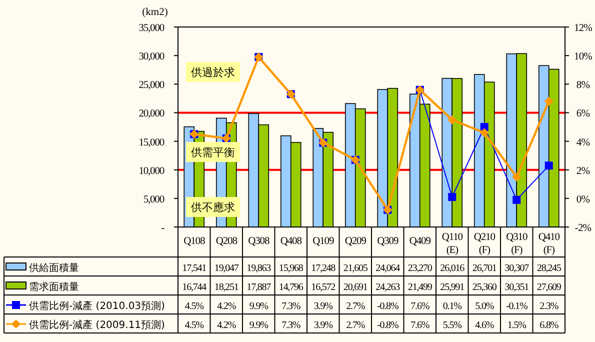 This screenshot has width=595, height=342. Describe the element at coordinates (452, 306) in the screenshot. I see `data-label: 0.1%` at that location.